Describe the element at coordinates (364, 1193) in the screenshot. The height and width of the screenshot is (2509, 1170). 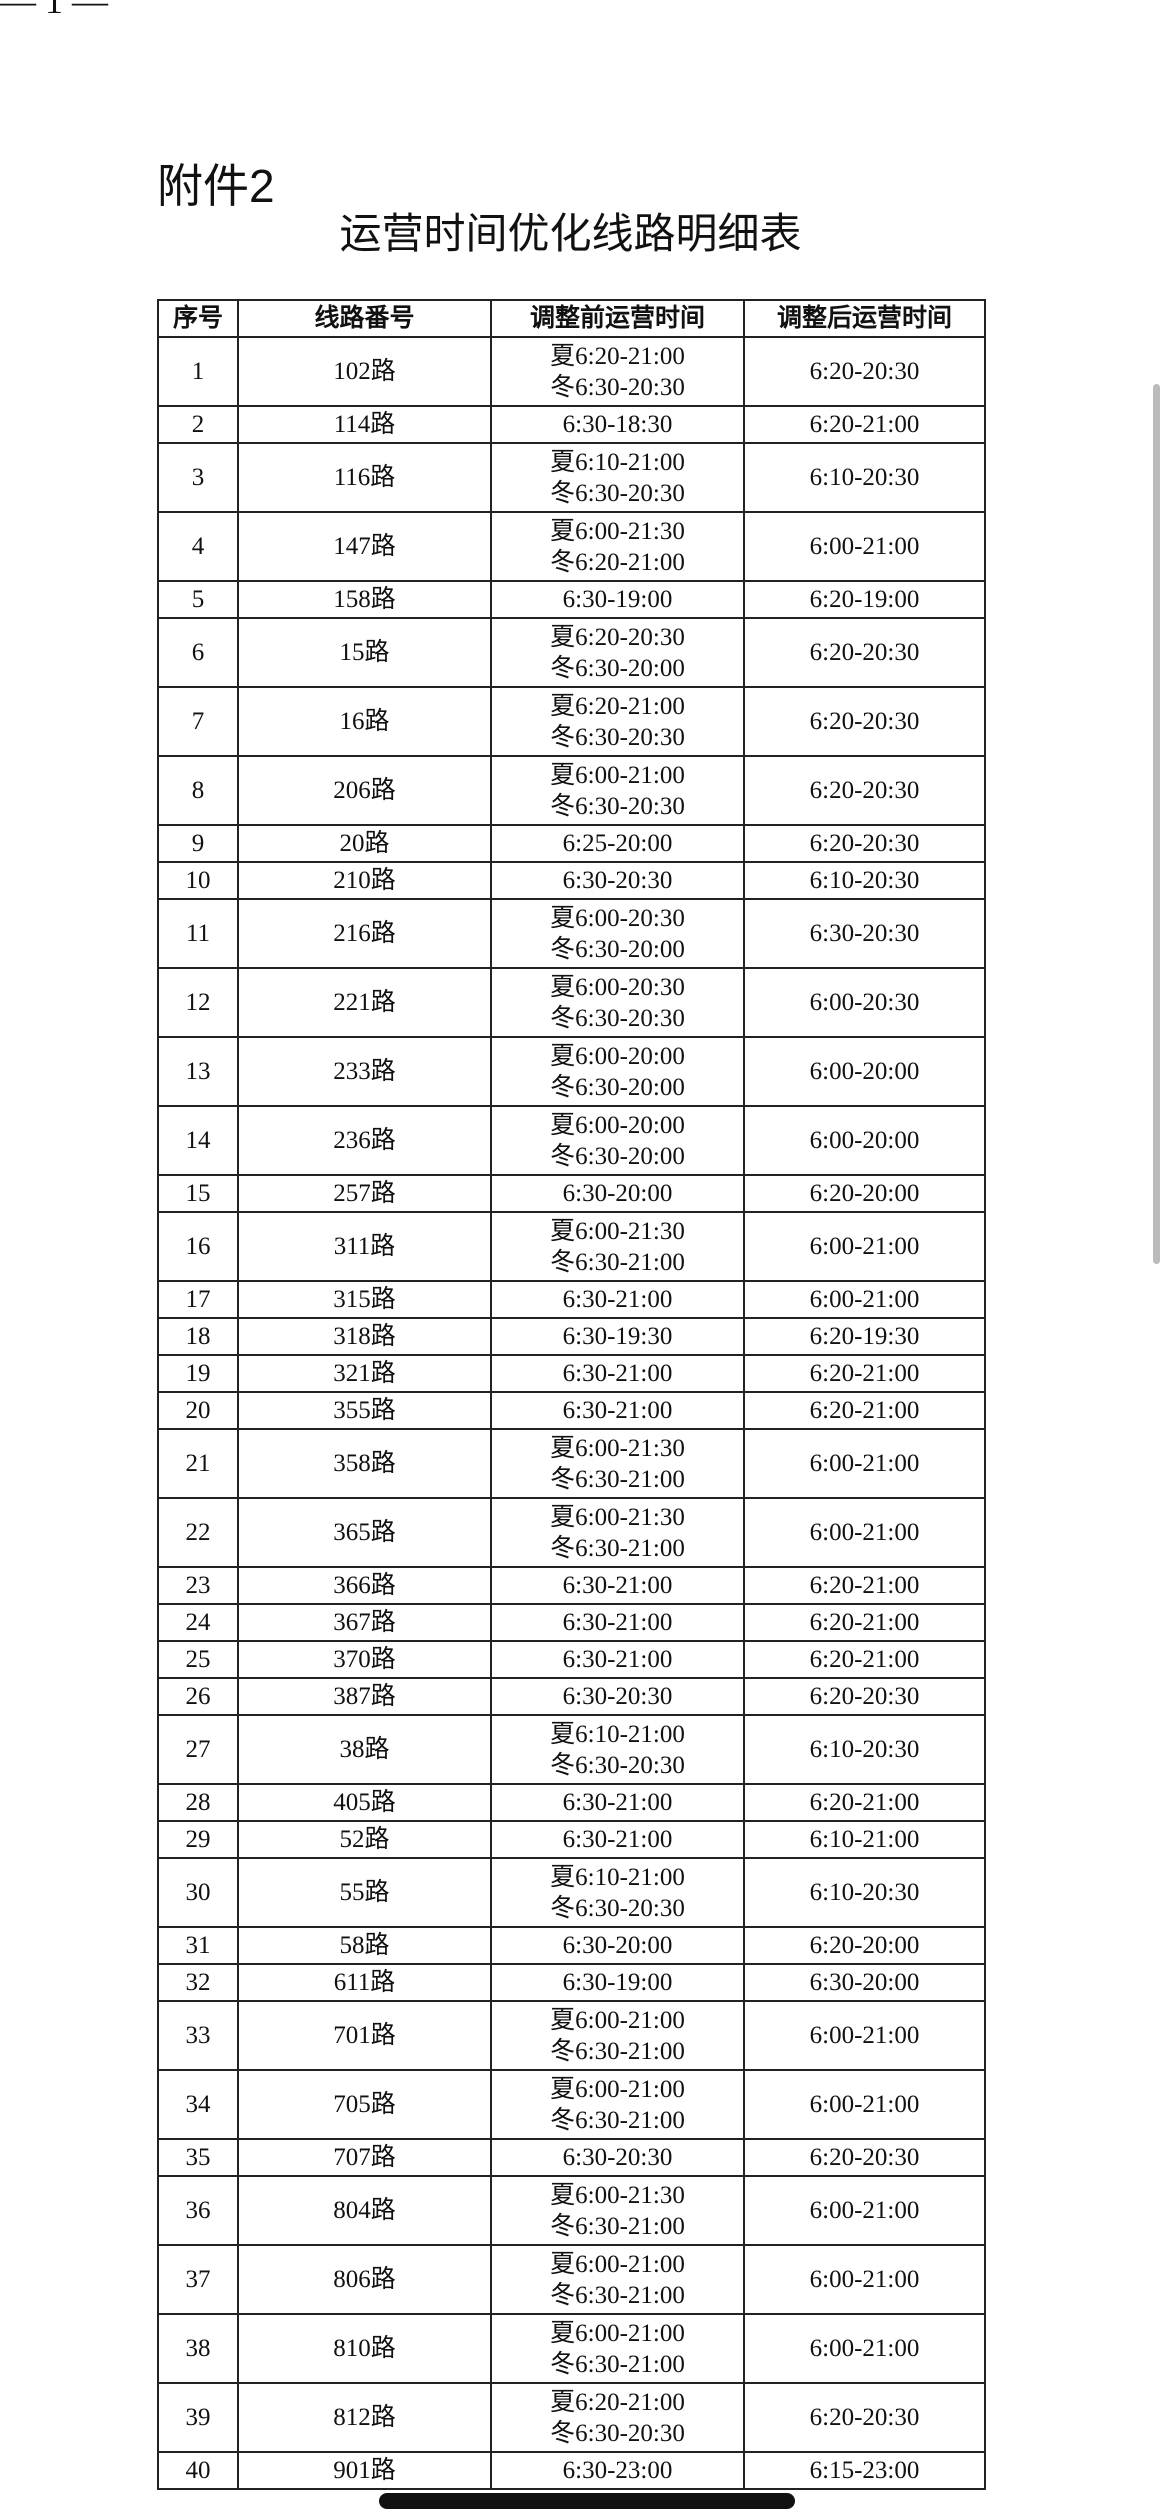
I see `route-cell: 257路` at that location.